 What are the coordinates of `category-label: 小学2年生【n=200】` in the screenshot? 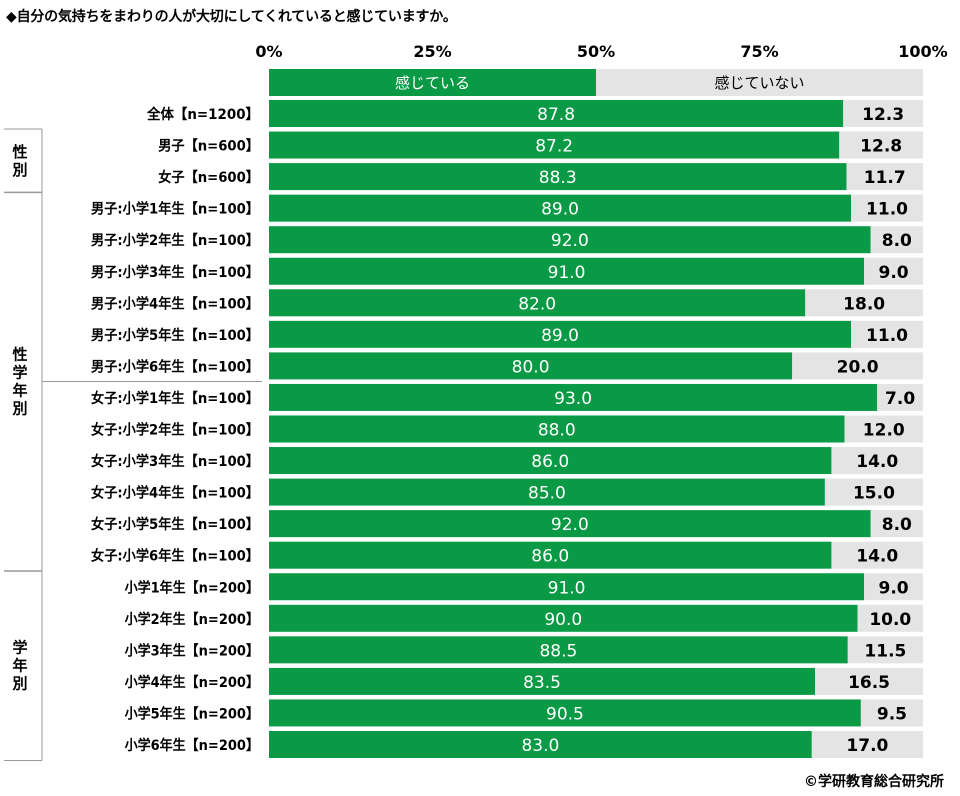 It's located at (192, 619).